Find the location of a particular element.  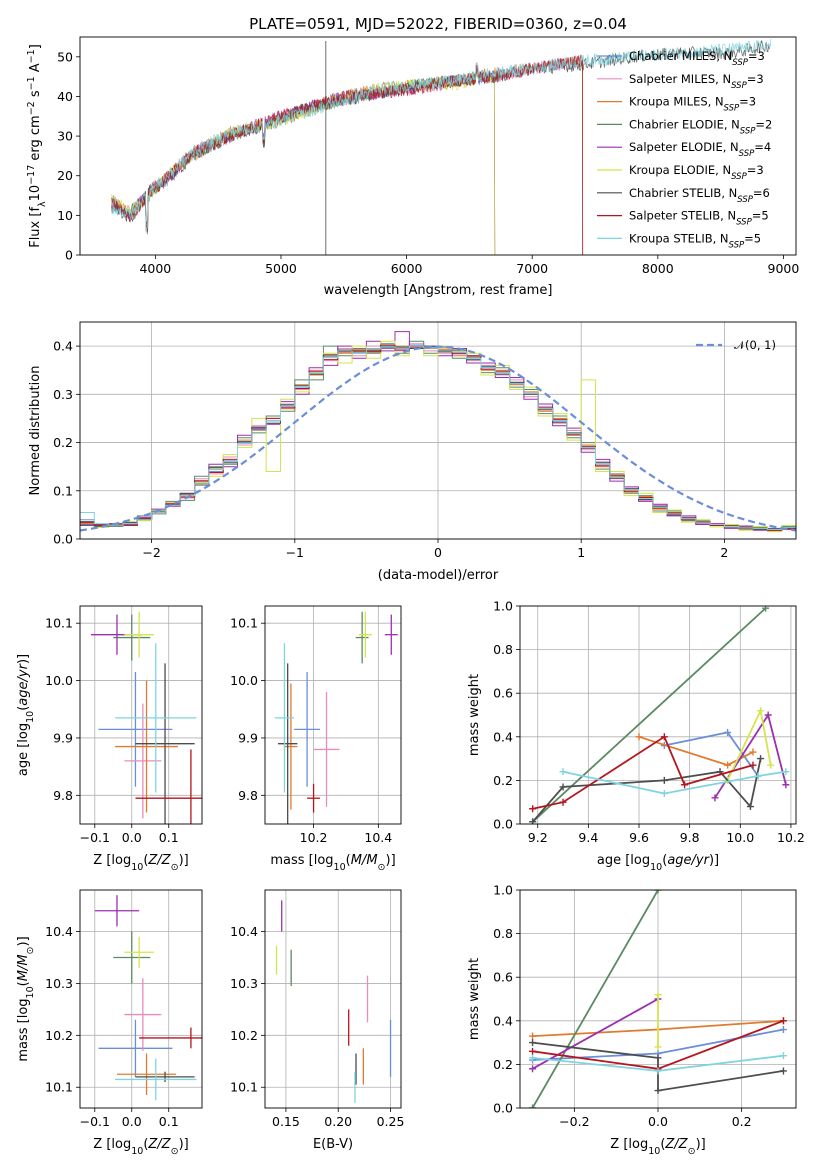

x-tick-label: 7000 is located at coordinates (532, 268).